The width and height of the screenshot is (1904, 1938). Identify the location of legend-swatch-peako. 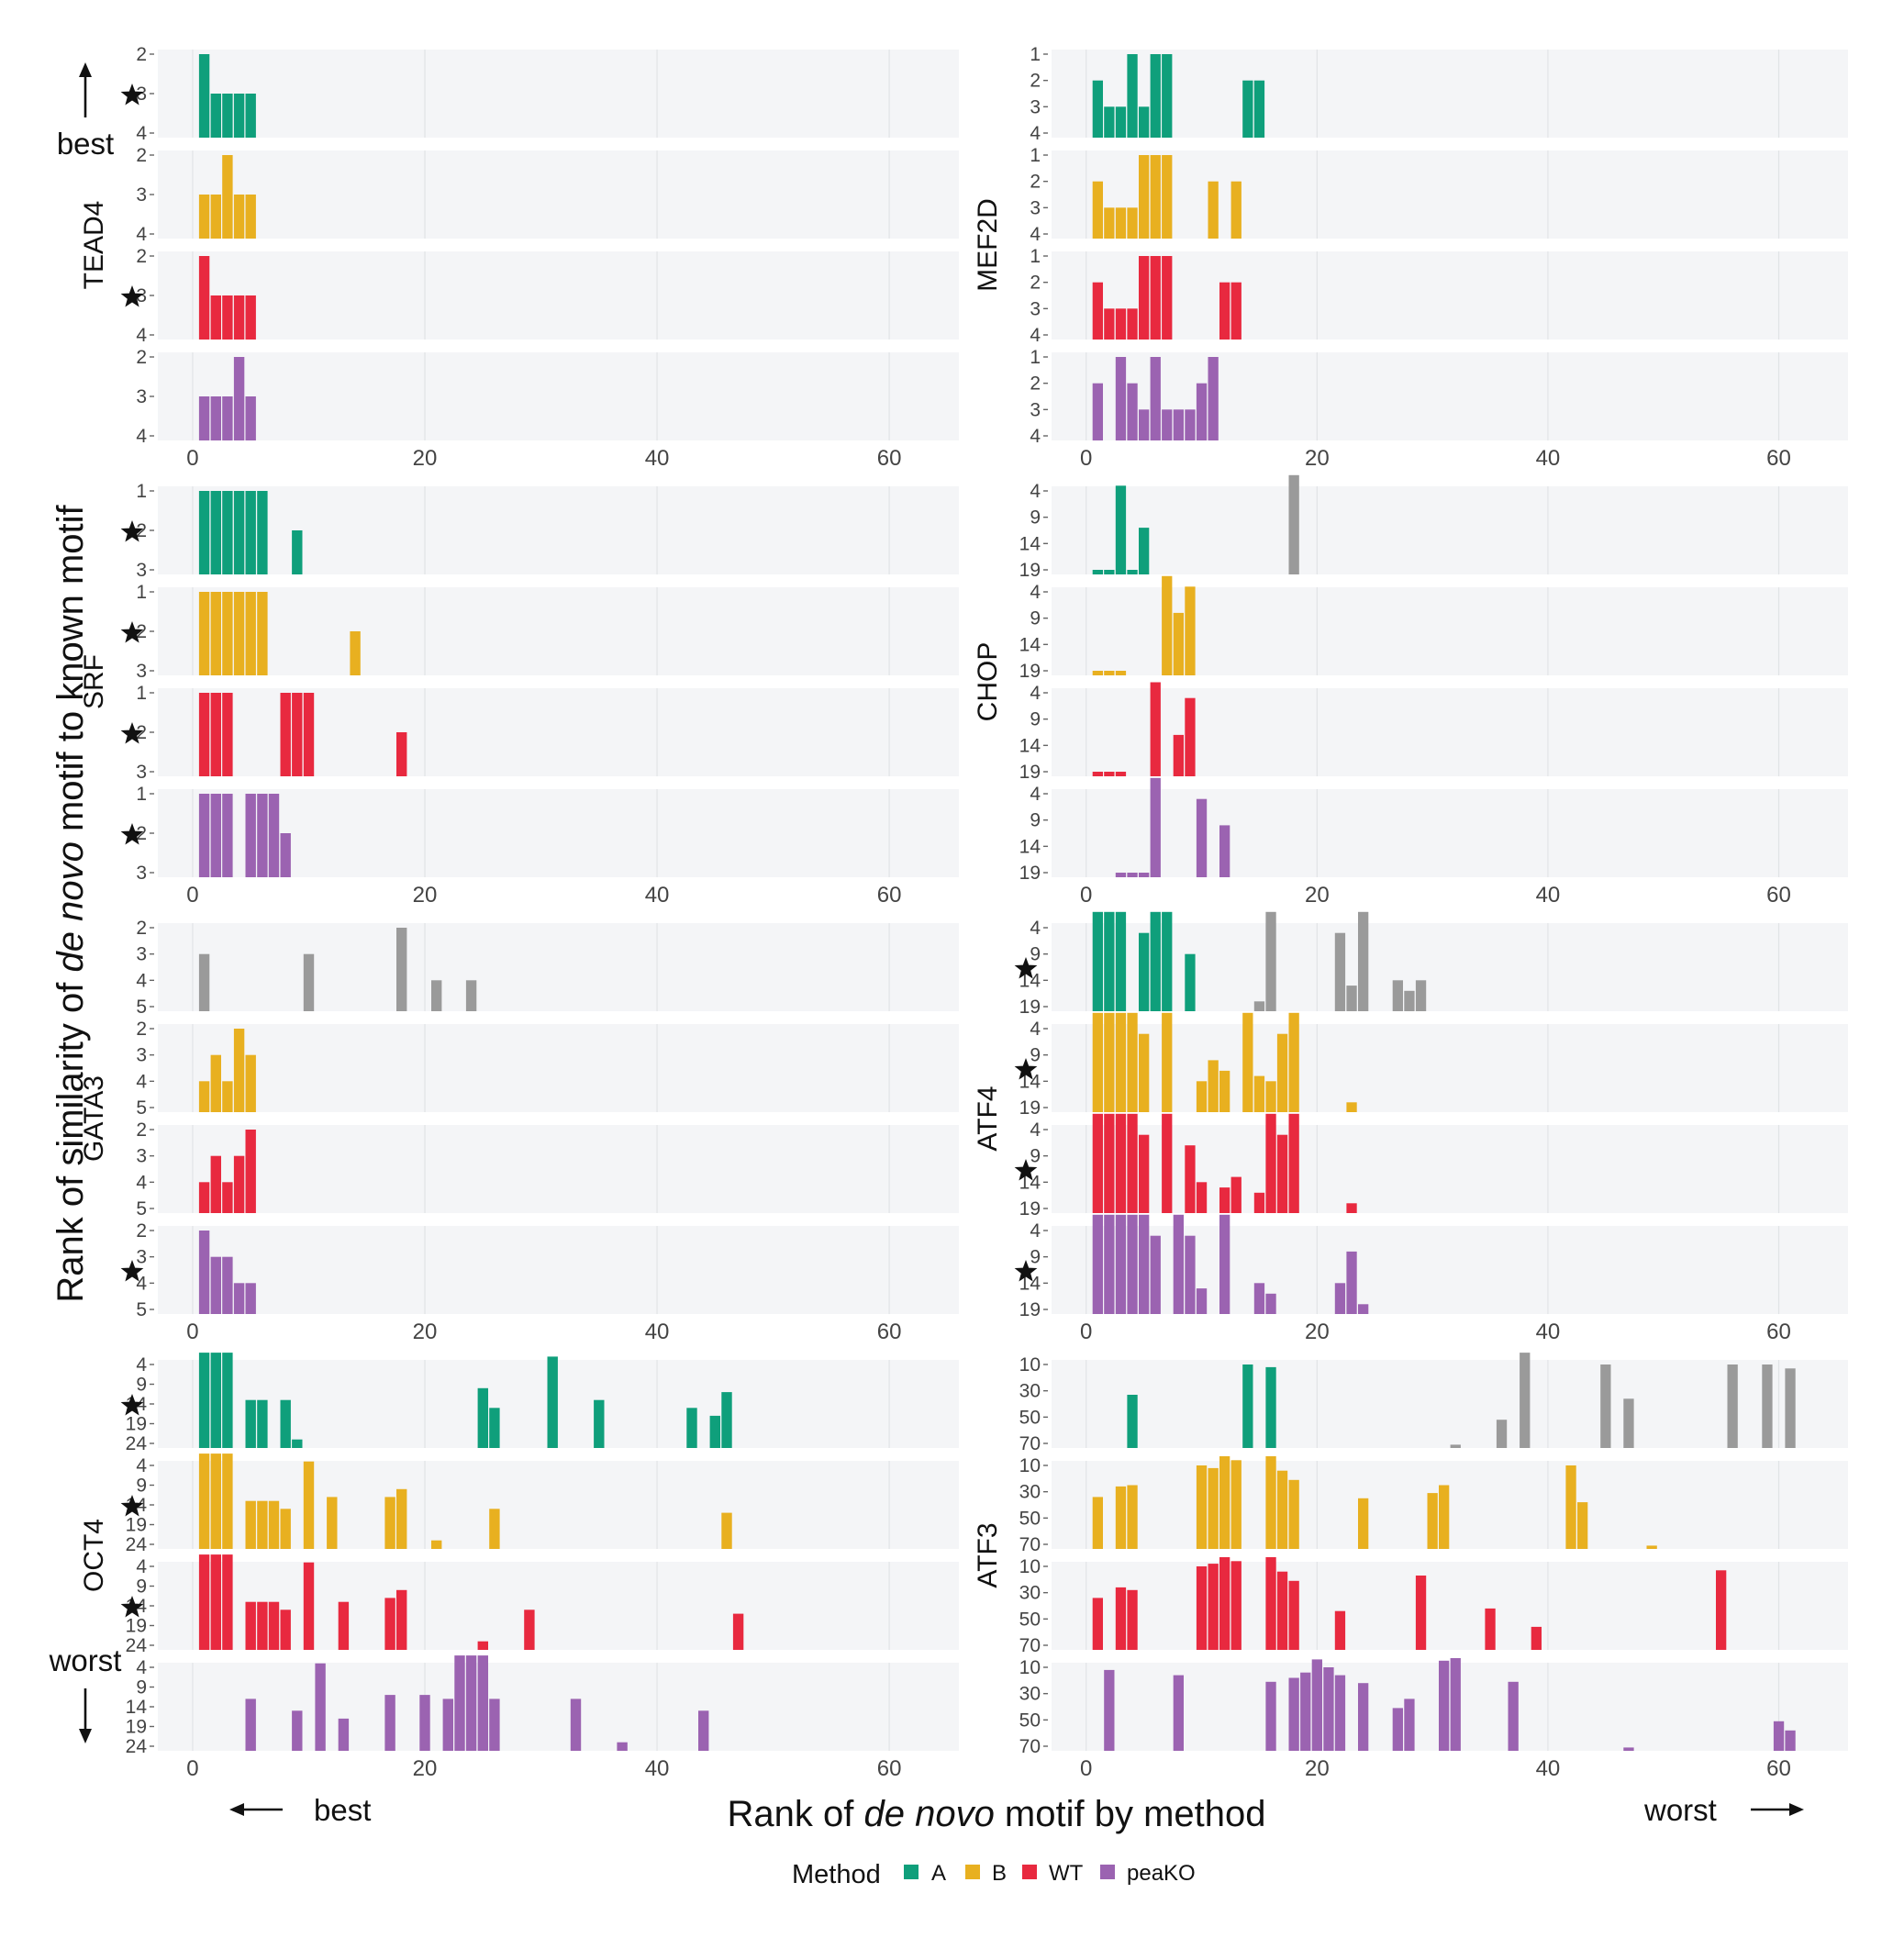
(1107, 1872).